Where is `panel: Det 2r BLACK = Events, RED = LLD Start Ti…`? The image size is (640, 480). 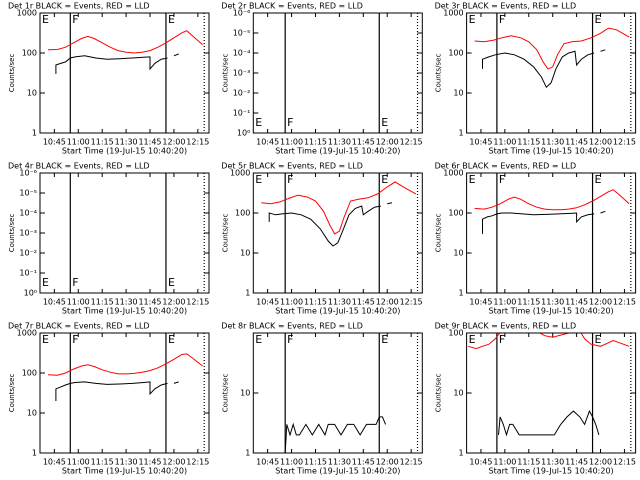
panel: Det 2r BLACK = Events, RED = LLD Start Ti… is located at coordinates (322, 79).